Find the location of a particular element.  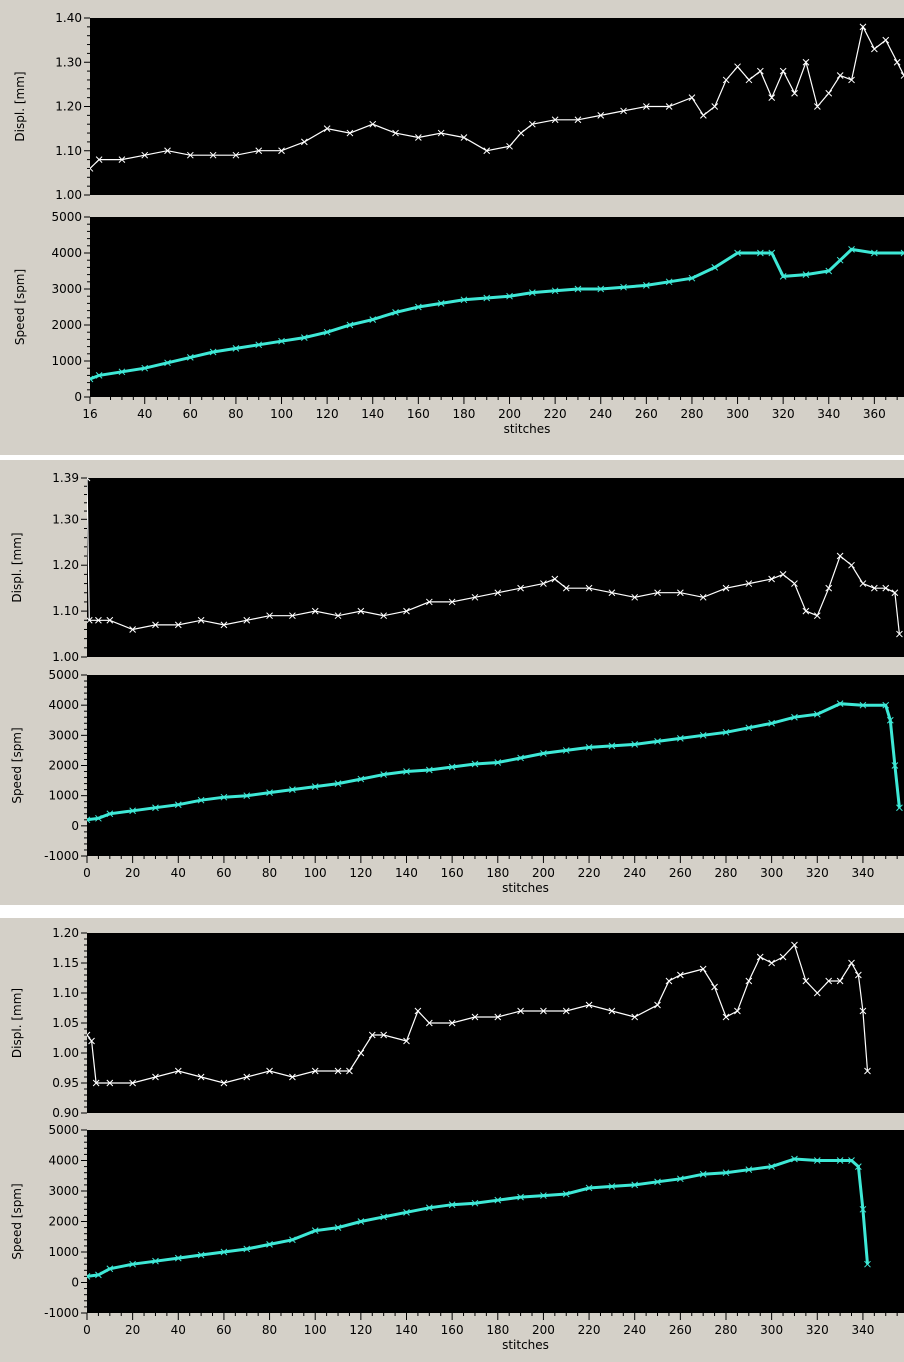

x-tick-label: 120 is located at coordinates (360, 873).